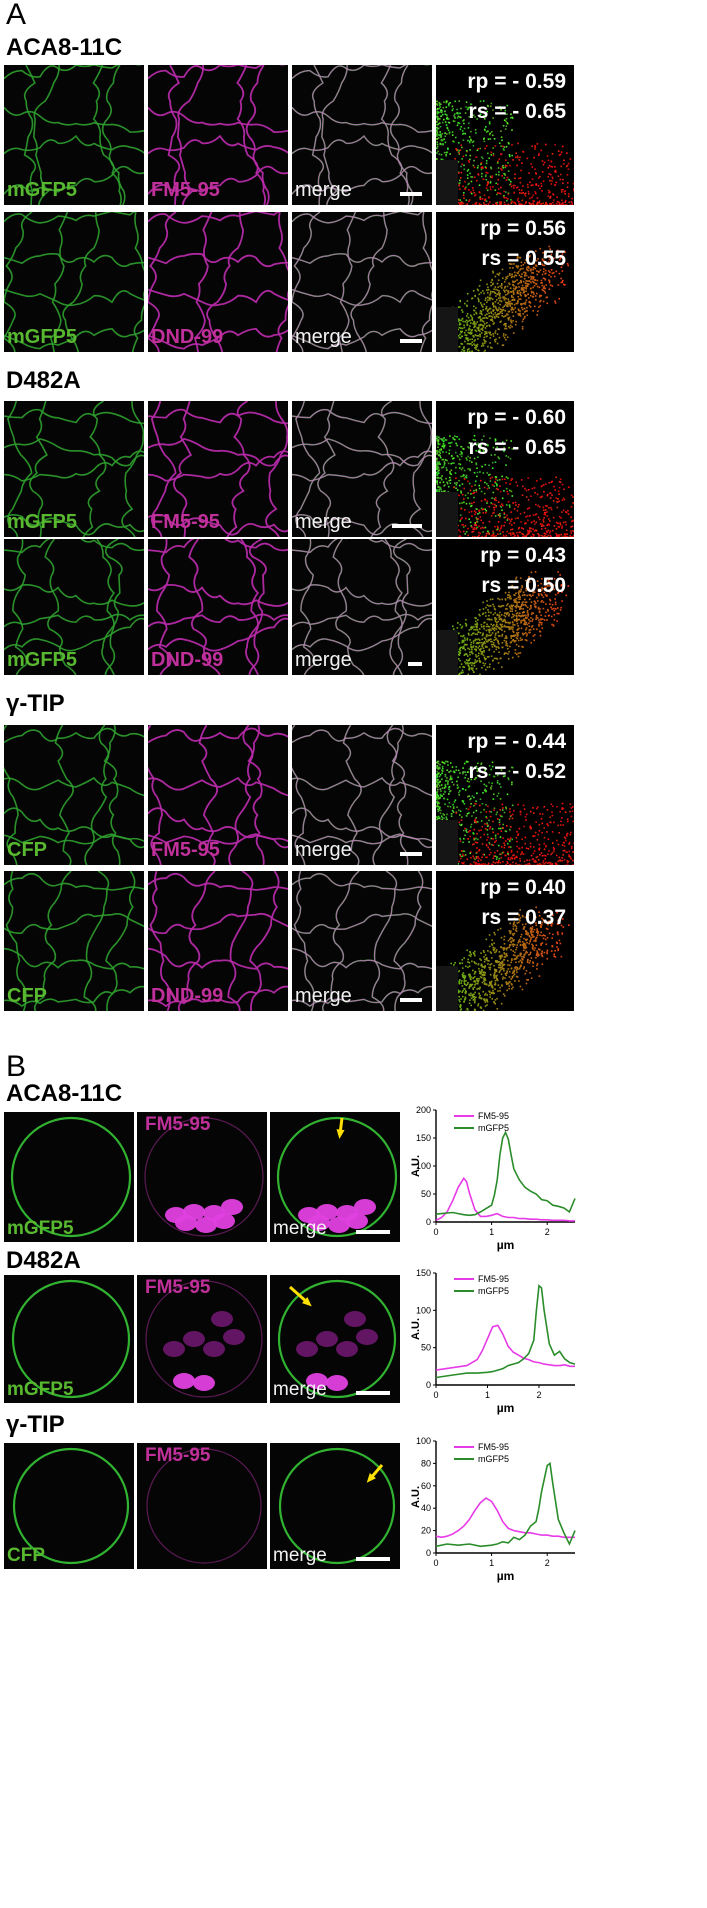 This screenshot has width=707, height=1908. What do you see at coordinates (516, 417) in the screenshot?
I see `pearson-coefficient: rp = - 0.60` at bounding box center [516, 417].